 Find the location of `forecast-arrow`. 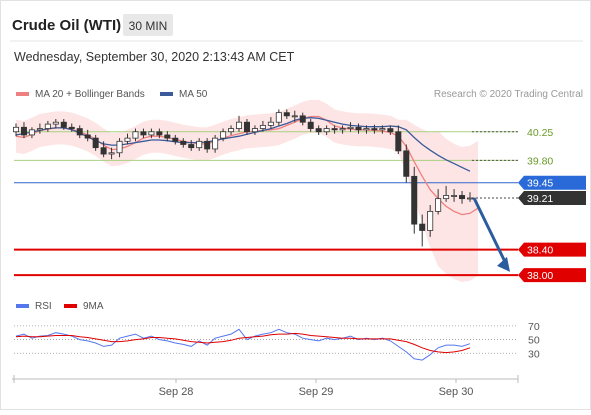

forecast-arrow is located at coordinates (491, 234).